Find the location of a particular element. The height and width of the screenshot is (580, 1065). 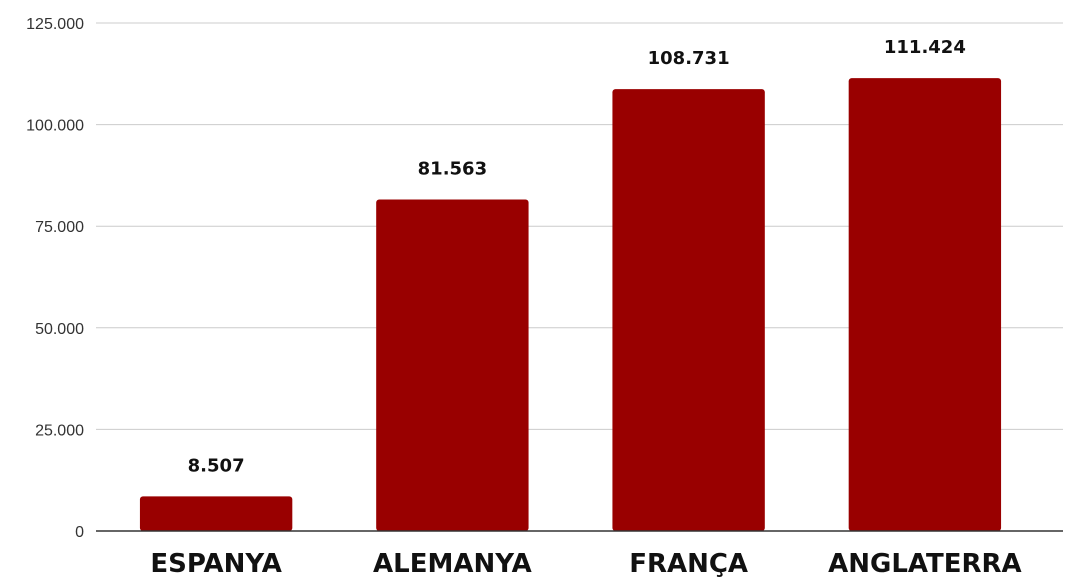

y-axis-tick-labels: 0 25.000 50.000 75.000 100.000 125.000 is located at coordinates (55, 278).